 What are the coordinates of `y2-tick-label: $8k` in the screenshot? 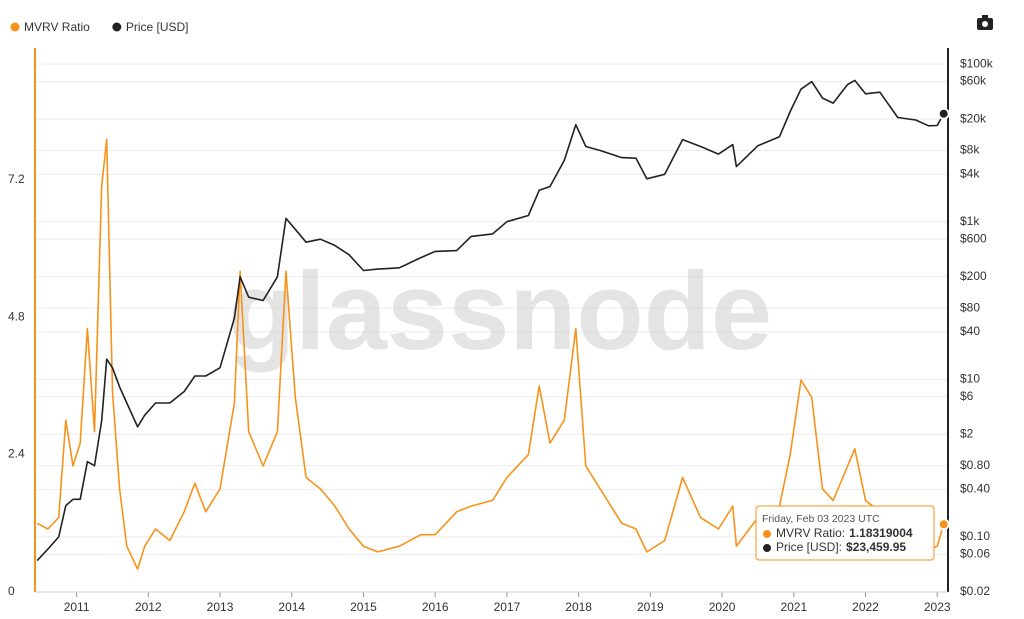 It's located at (970, 150).